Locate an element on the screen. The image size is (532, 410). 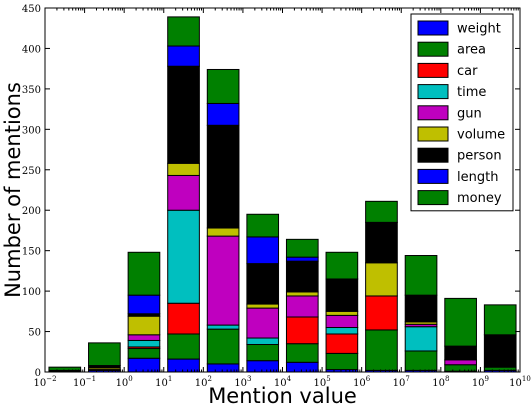
y-axis-label: Number of mentions is located at coordinates (13, 190).